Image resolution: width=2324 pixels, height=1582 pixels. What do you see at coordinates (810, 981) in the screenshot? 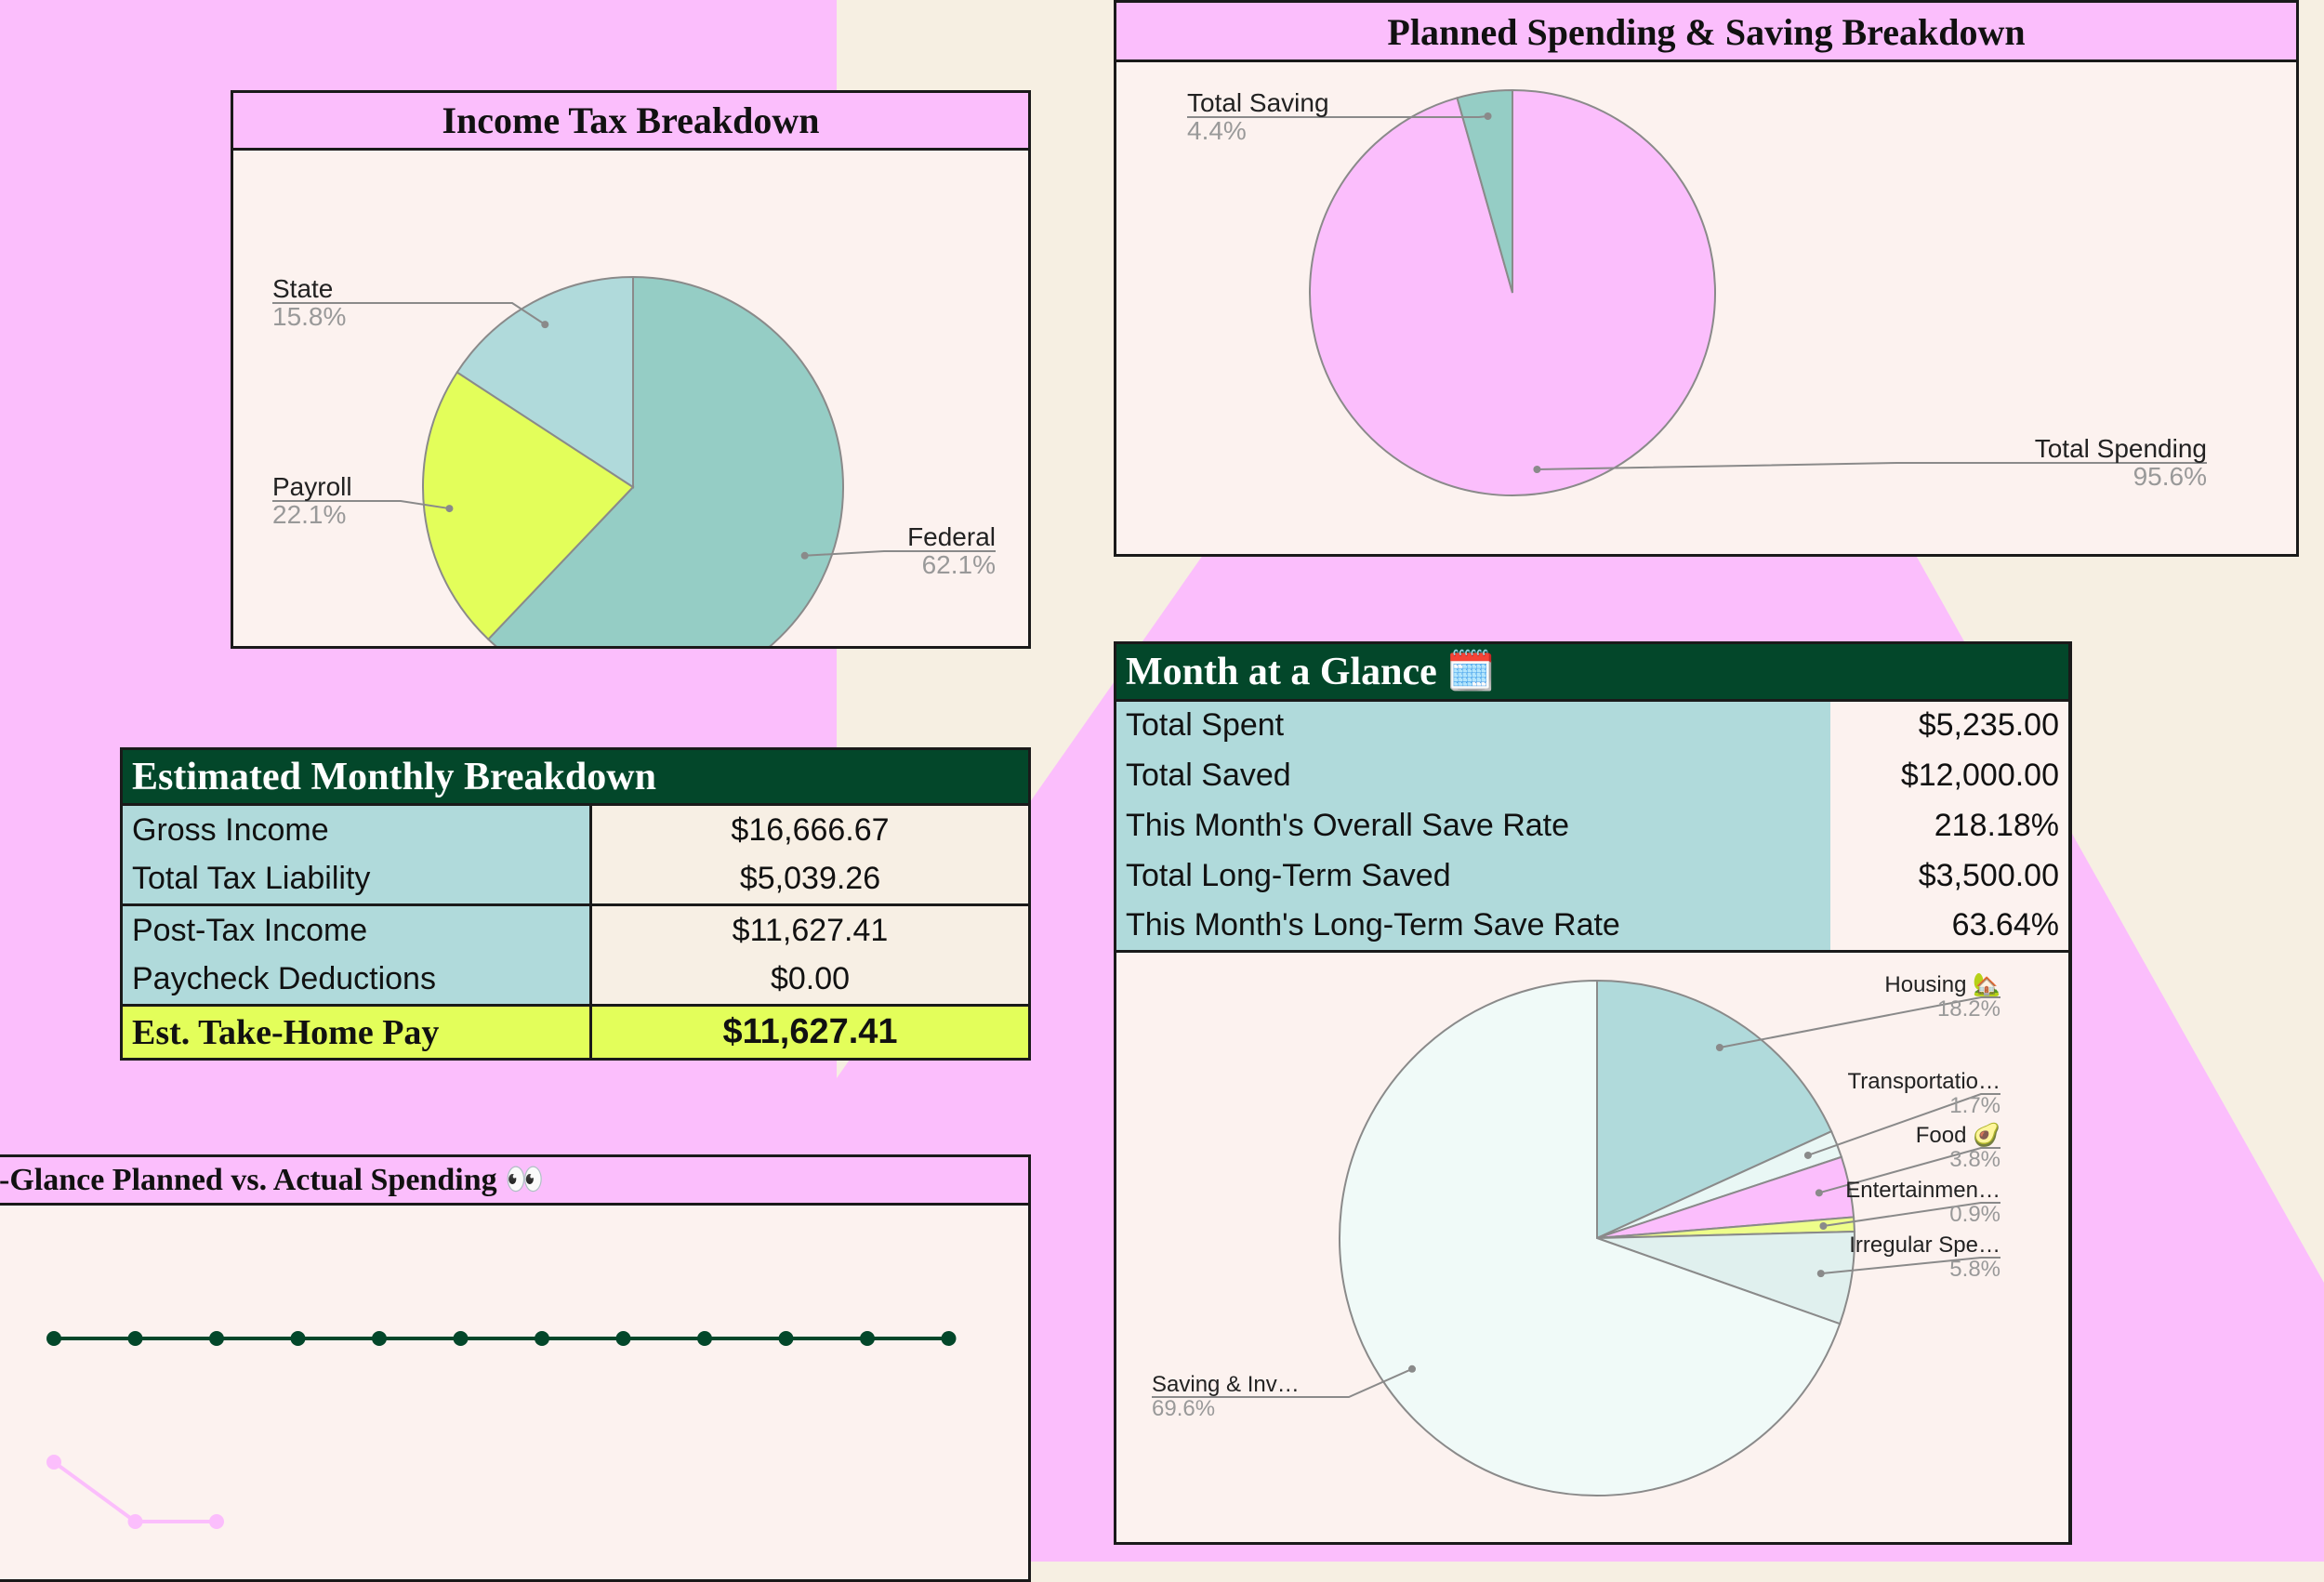
I see `row-value: $0.00` at bounding box center [810, 981].